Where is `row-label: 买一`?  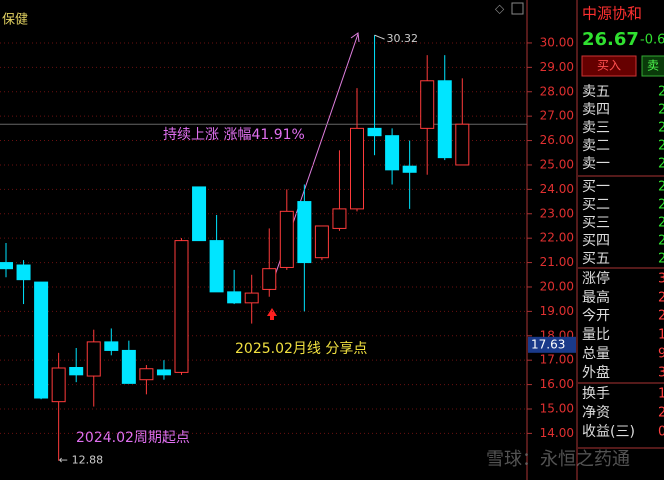 row-label: 买一 is located at coordinates (596, 187).